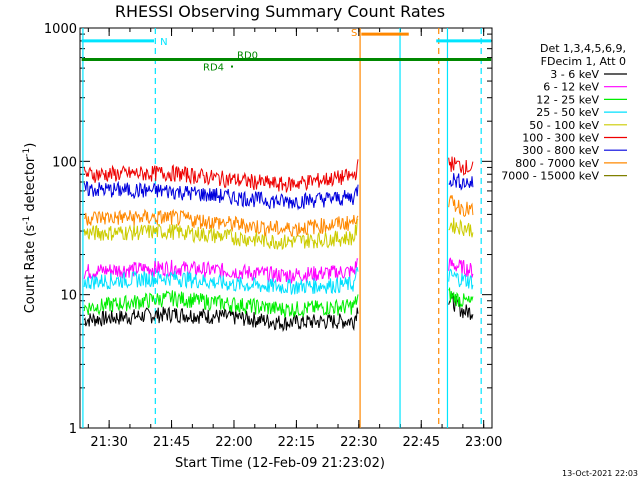 This screenshot has width=640, height=480. What do you see at coordinates (73, 429) in the screenshot?
I see `y-tick-label: 1` at bounding box center [73, 429].